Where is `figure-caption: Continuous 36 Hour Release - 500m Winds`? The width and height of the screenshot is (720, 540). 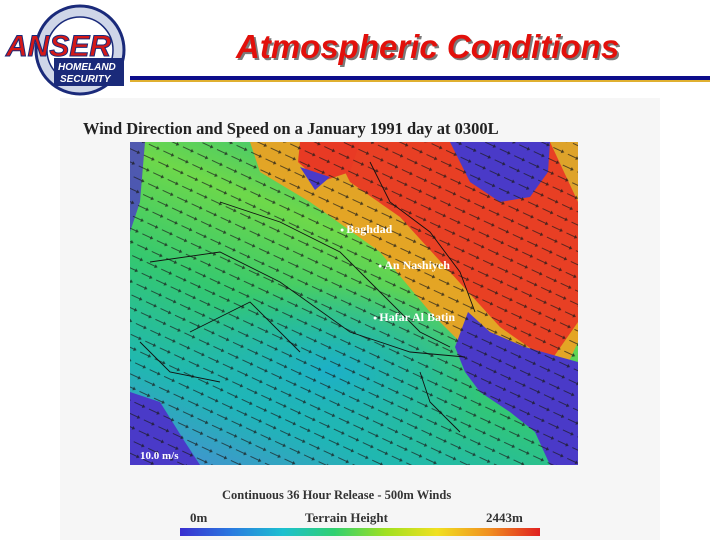
figure-caption: Continuous 36 Hour Release - 500m Winds is located at coordinates (337, 495).